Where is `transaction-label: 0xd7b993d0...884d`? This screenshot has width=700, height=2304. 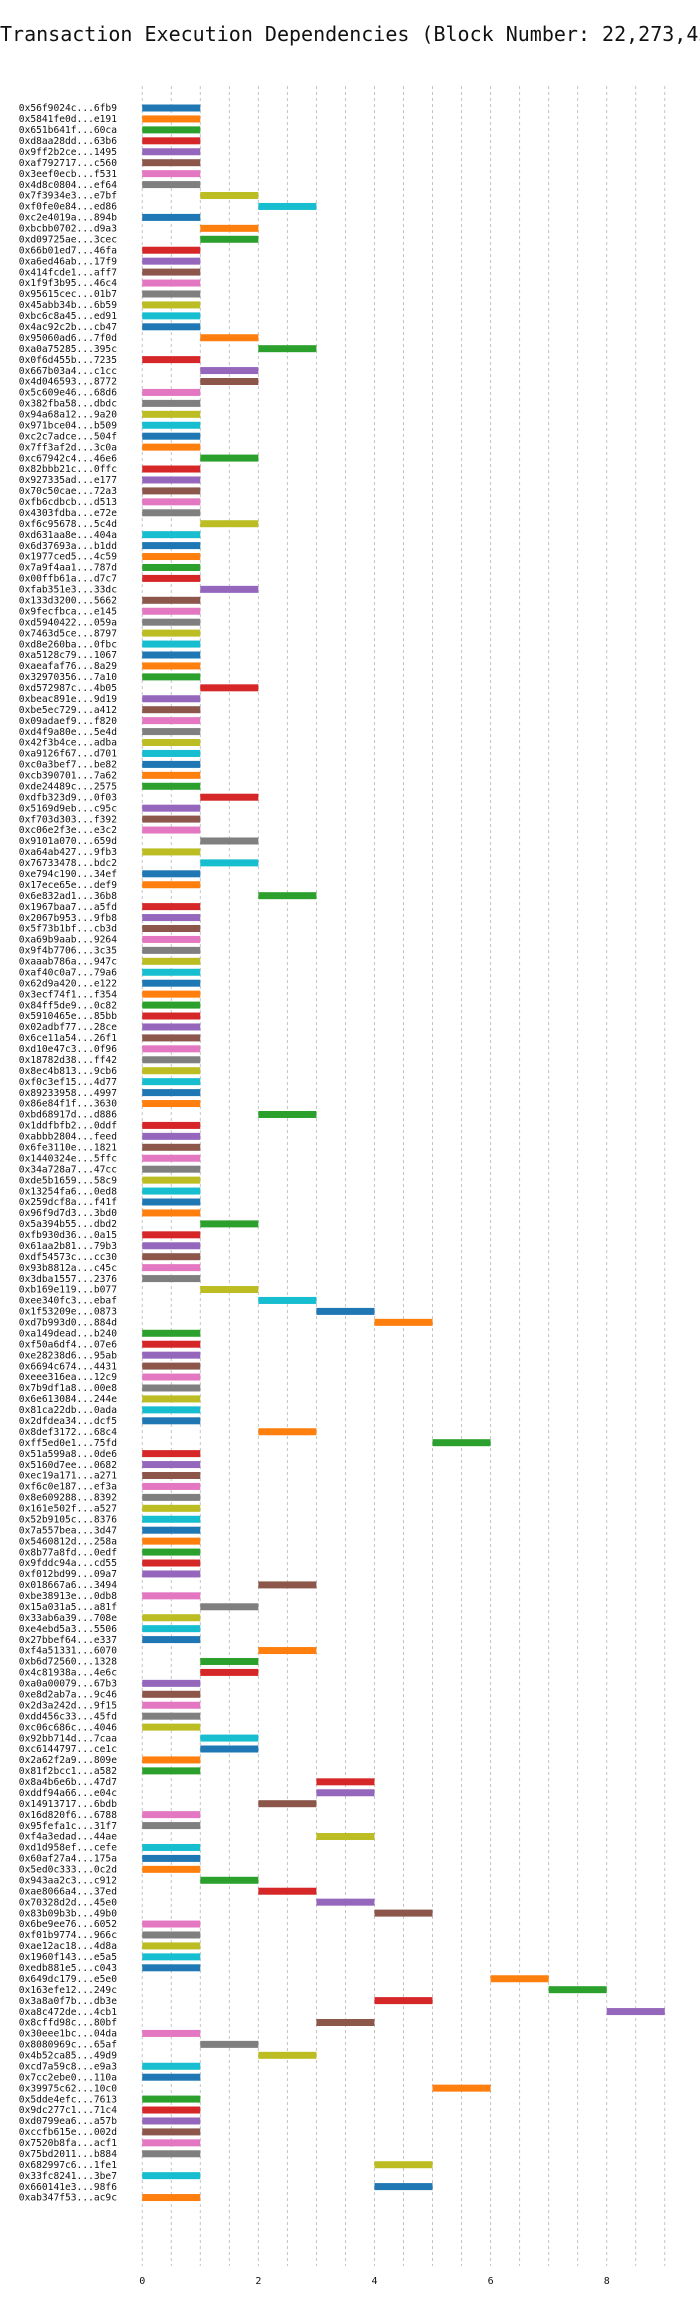
transaction-label: 0xd7b993d0...884d is located at coordinates (68, 1323).